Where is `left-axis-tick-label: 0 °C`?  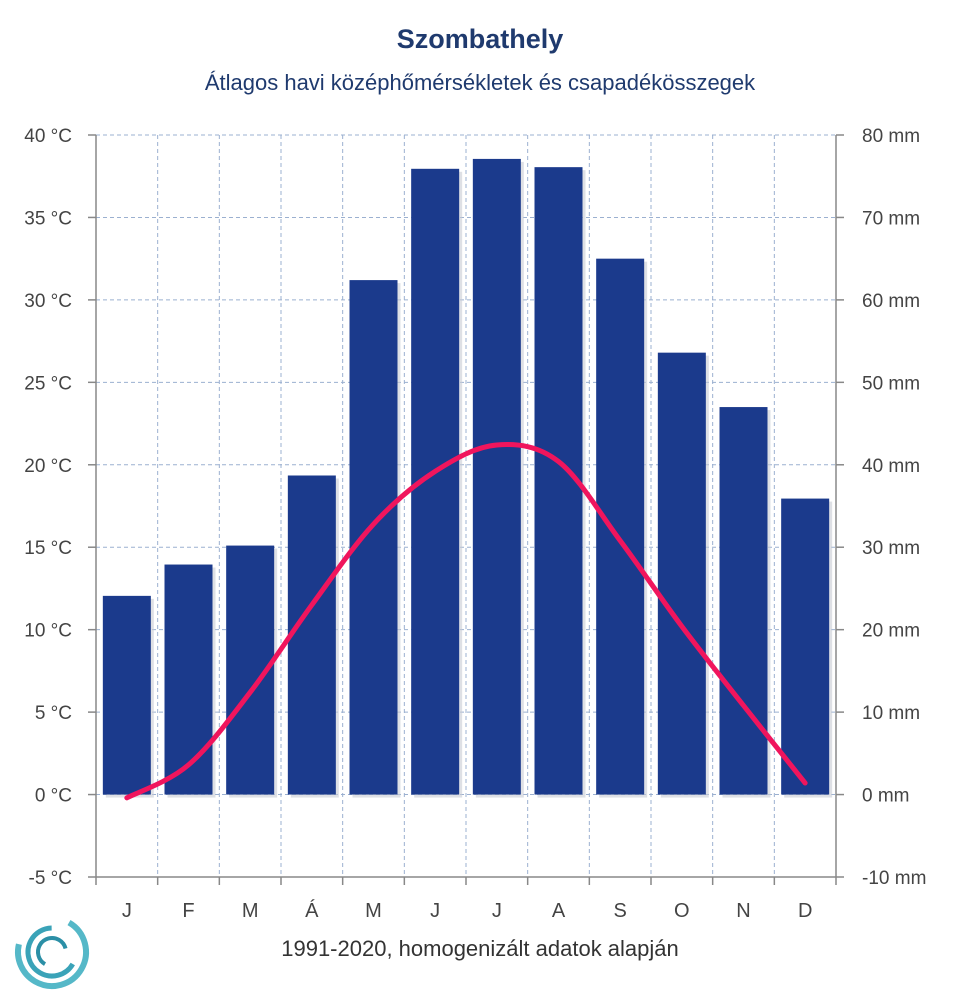 left-axis-tick-label: 0 °C is located at coordinates (53, 796).